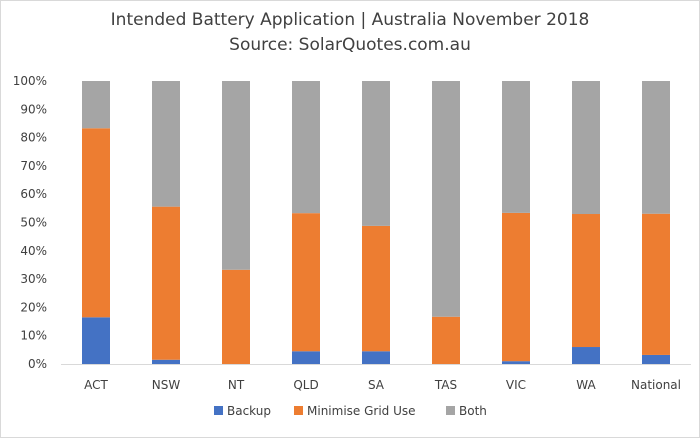  I want to click on y-tick-label: 50%, so click(33, 223).